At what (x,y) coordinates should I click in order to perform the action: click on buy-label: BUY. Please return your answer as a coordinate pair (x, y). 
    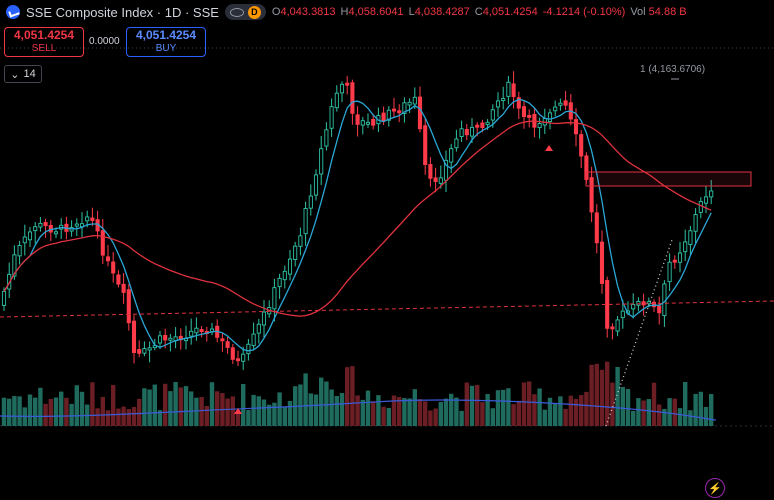
    Looking at the image, I should click on (166, 48).